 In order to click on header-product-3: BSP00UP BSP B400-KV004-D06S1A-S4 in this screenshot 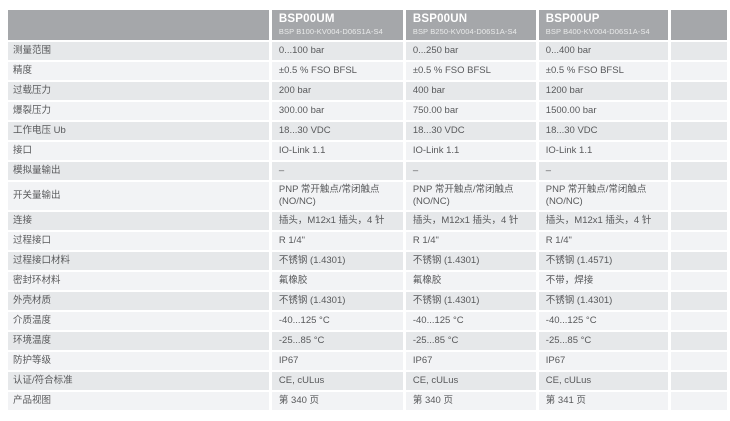, I will do `click(603, 25)`.